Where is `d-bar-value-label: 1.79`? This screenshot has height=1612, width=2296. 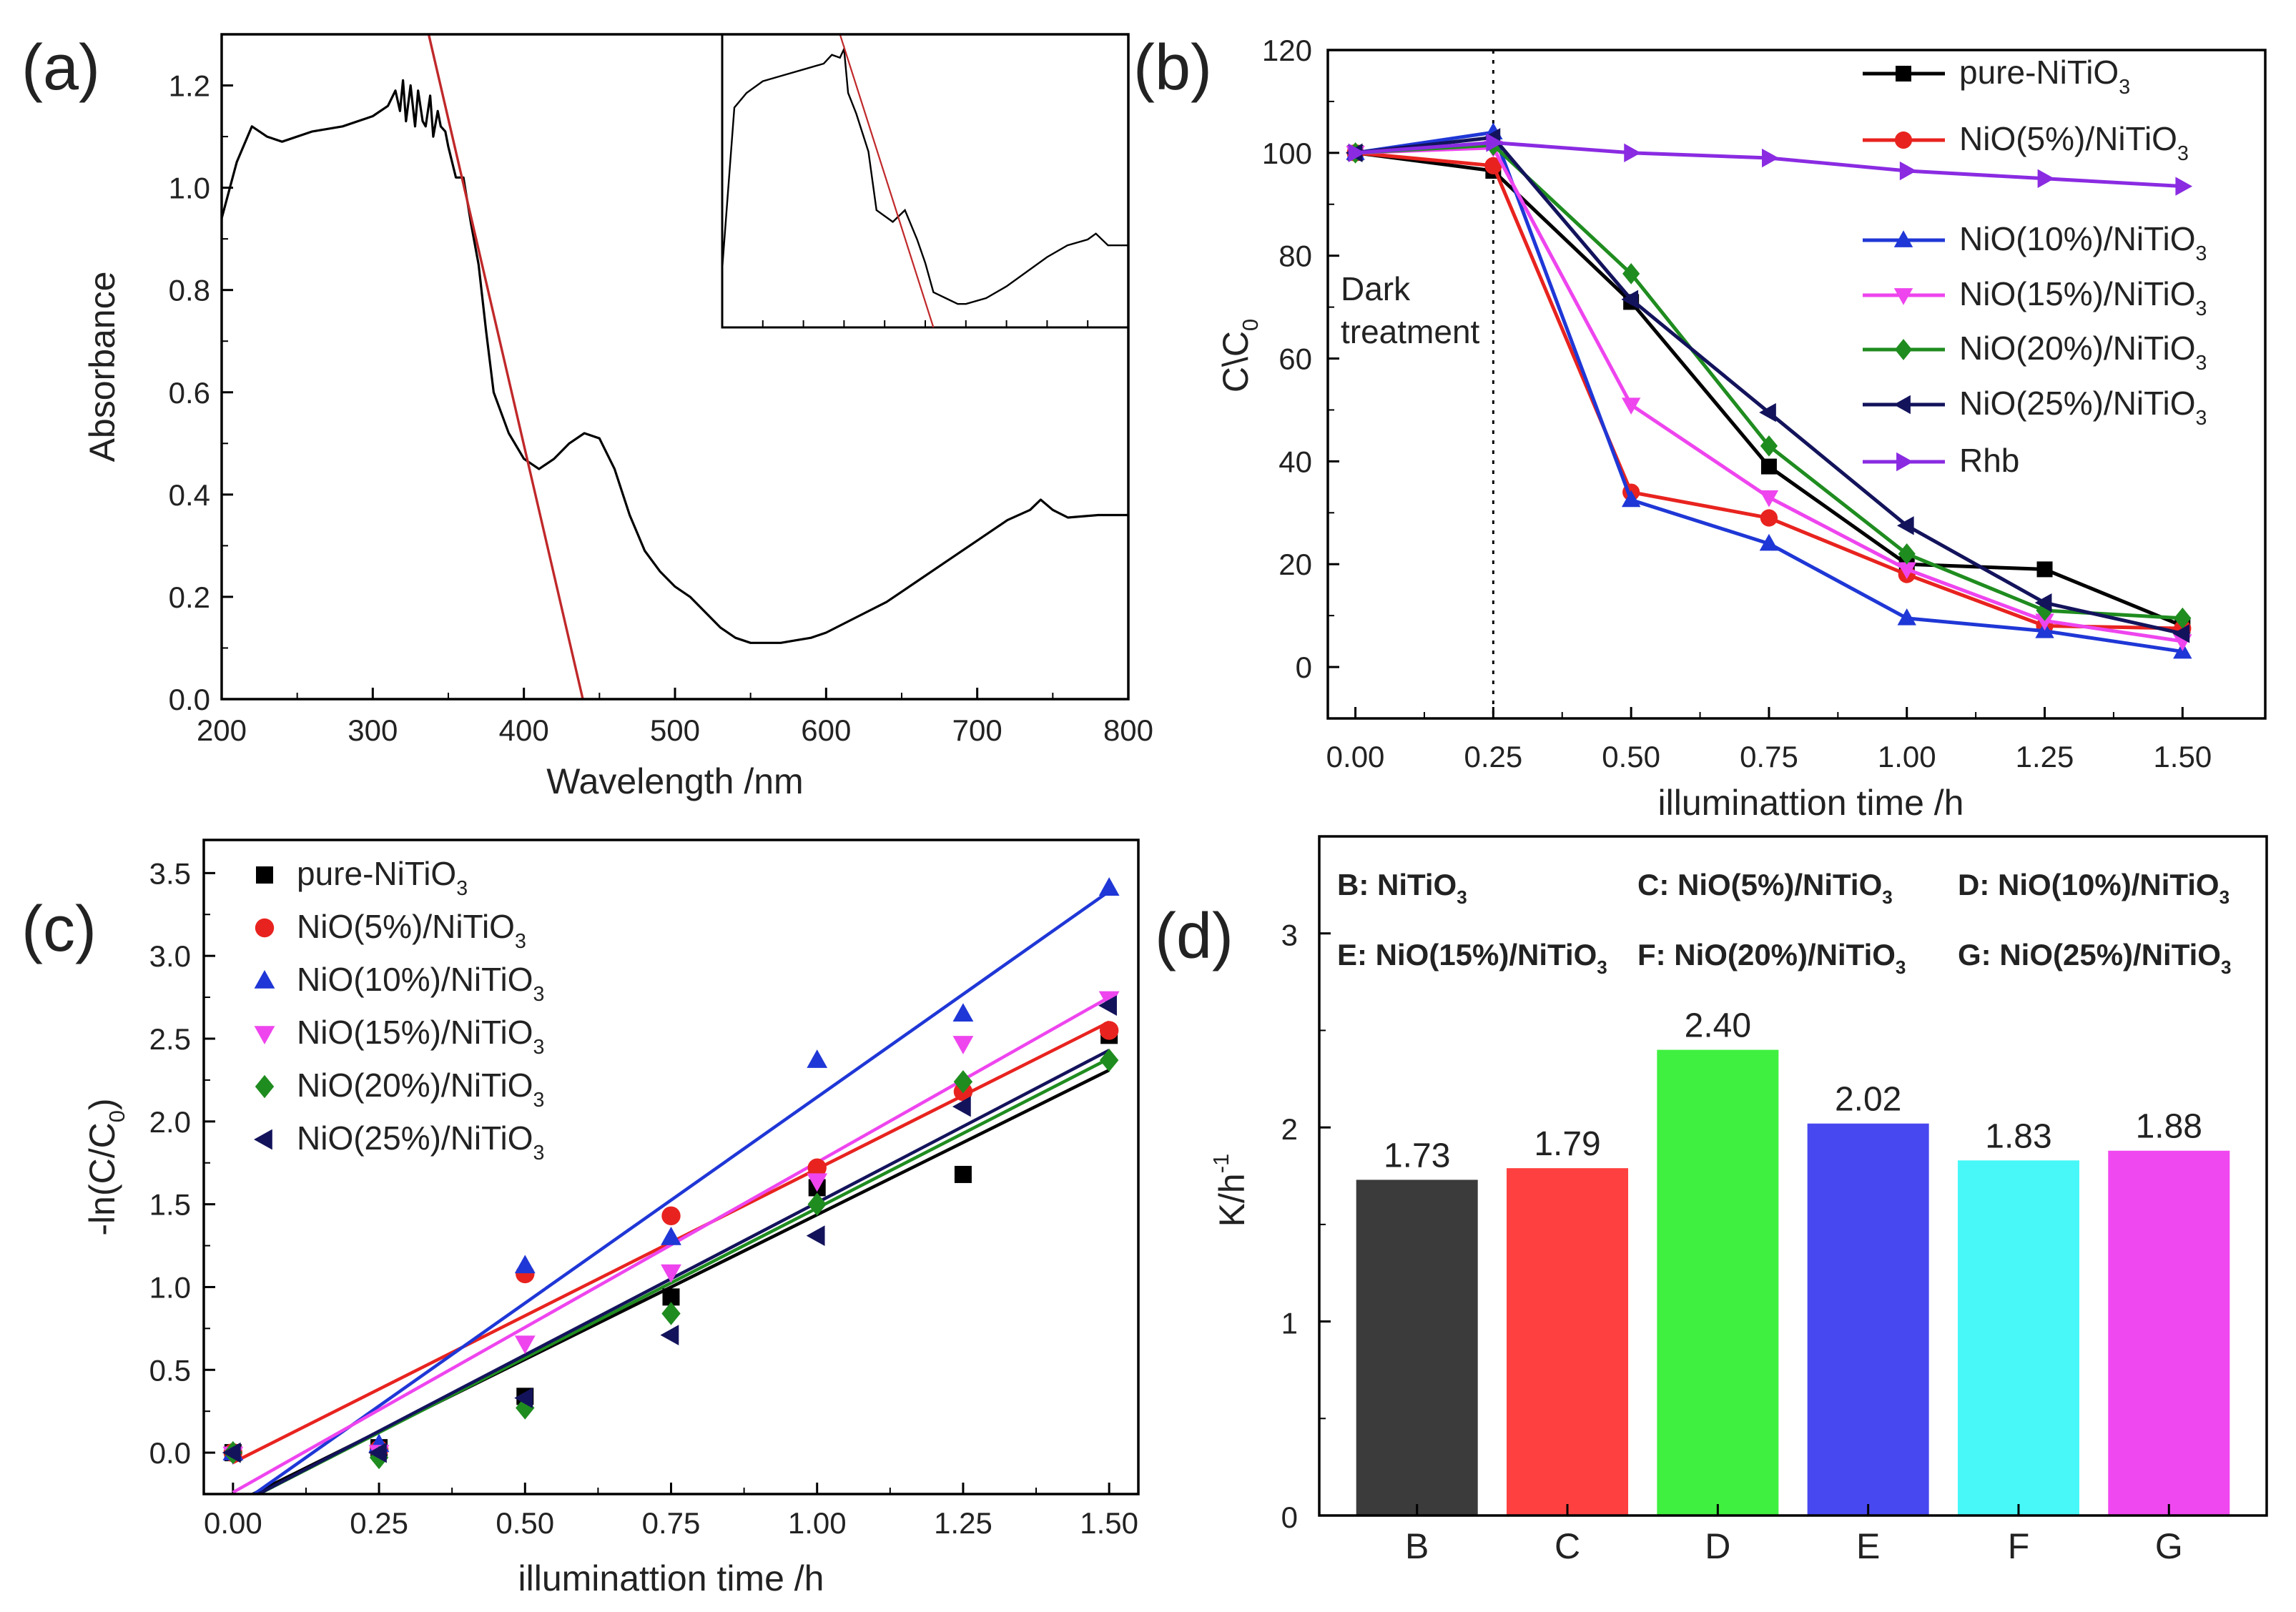
d-bar-value-label: 1.79 is located at coordinates (1567, 1144).